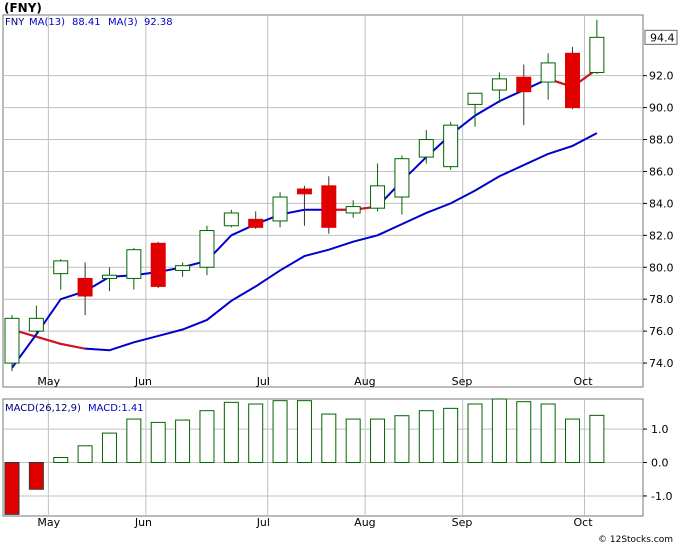 This screenshot has width=680, height=546. Describe the element at coordinates (89, 22) in the screenshot. I see `price-legend: FNY MA(13) 88.41 MA(3) 92.38` at that location.